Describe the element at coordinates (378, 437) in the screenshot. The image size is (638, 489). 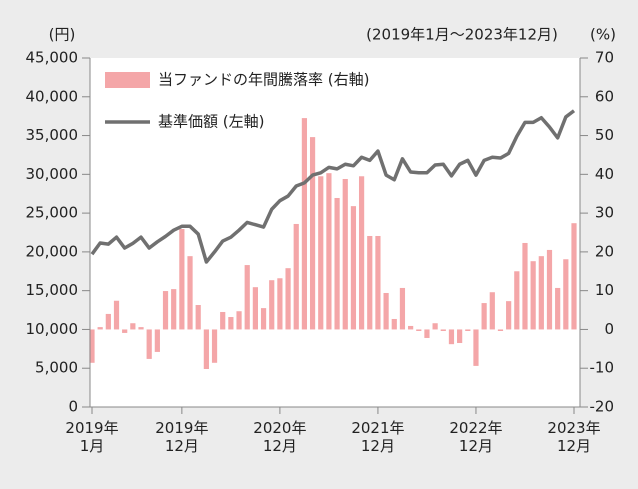
I see `x-tick-label: 2021年 12月` at that location.